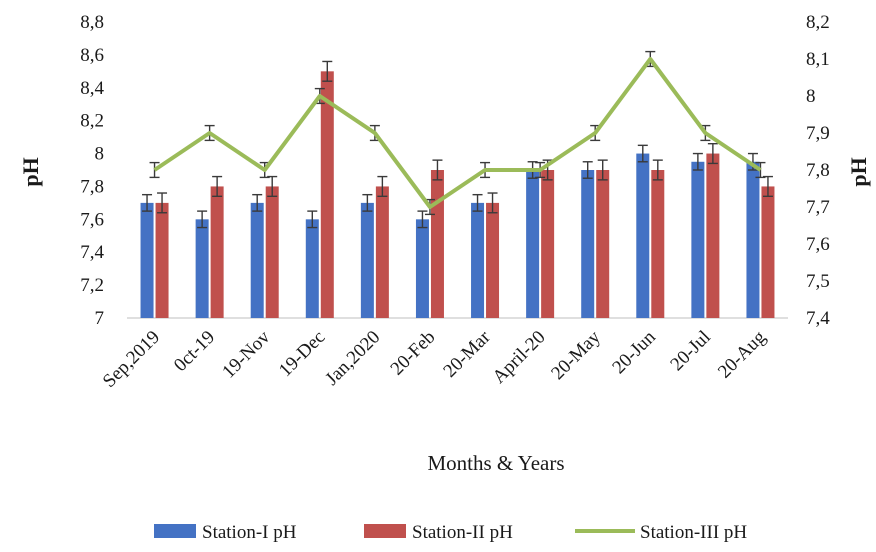 The width and height of the screenshot is (876, 552). What do you see at coordinates (30, 171) in the screenshot?
I see `y-axis-title-left: pH` at bounding box center [30, 171].